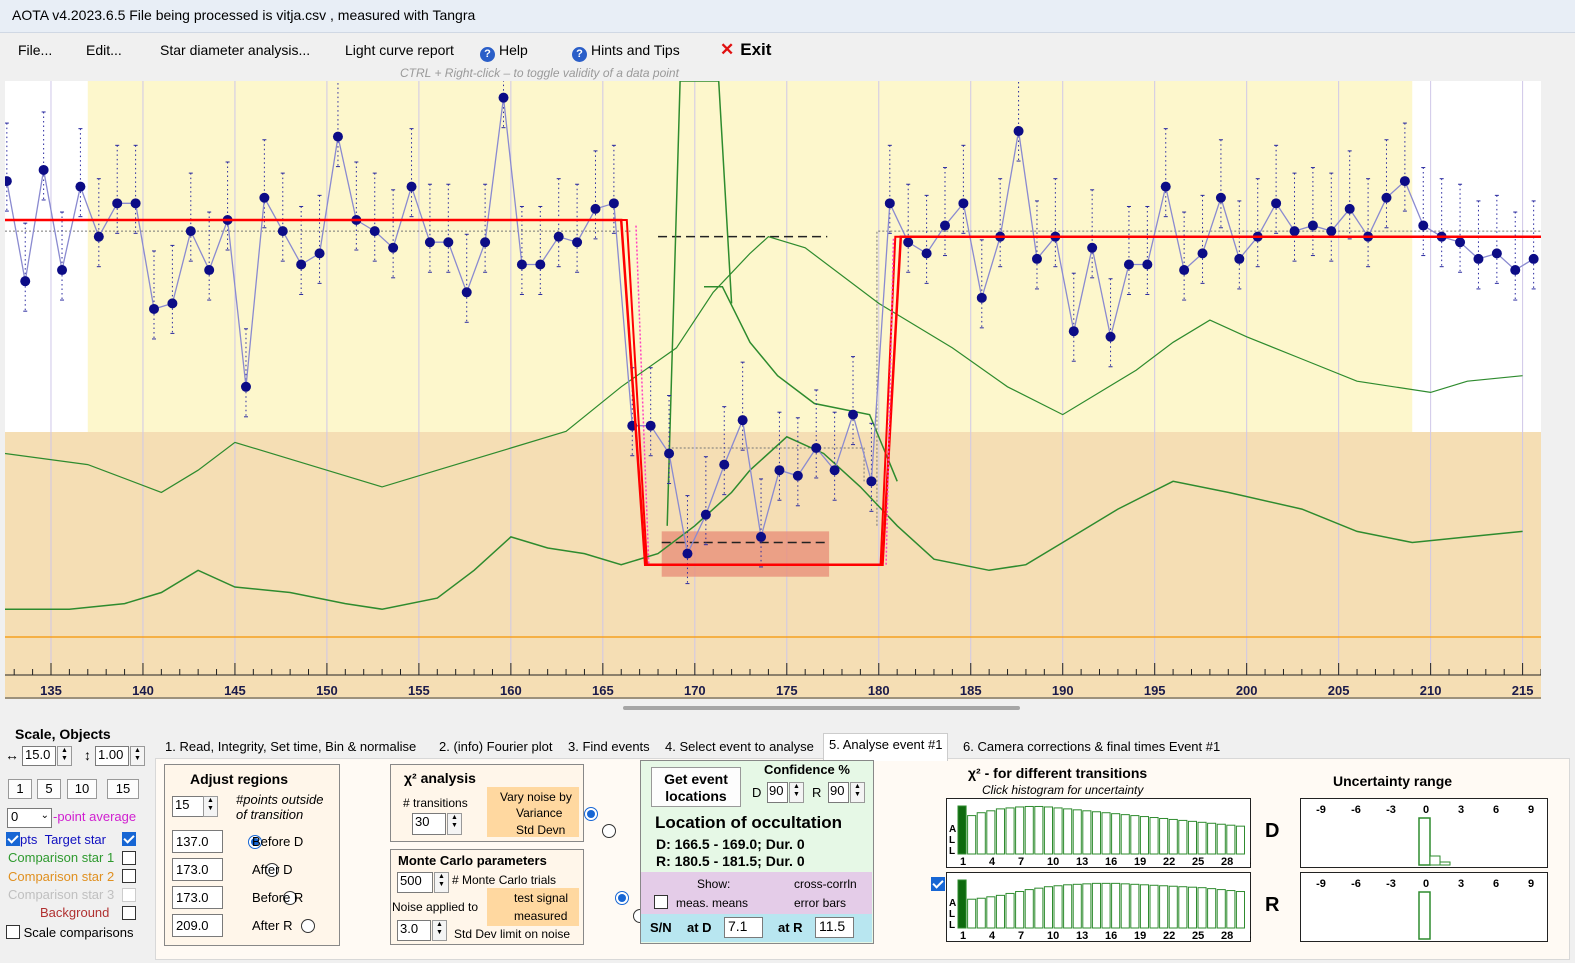  I want to click on transitions-spinner: ▲ ▼, so click(454, 824).